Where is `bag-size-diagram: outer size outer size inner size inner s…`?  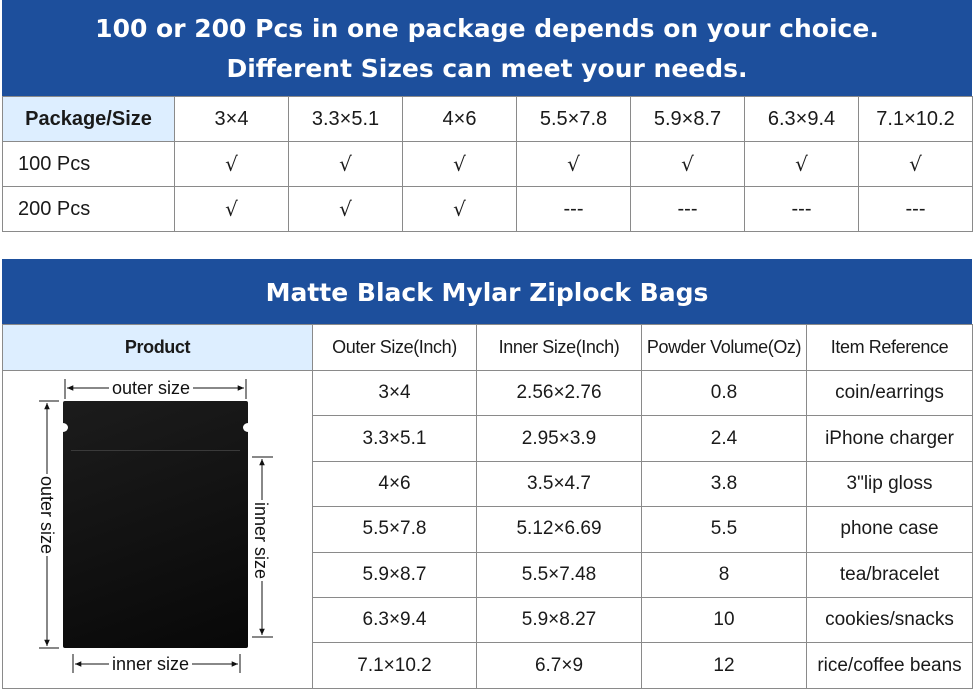 bag-size-diagram: outer size outer size inner size inner s… is located at coordinates (158, 529).